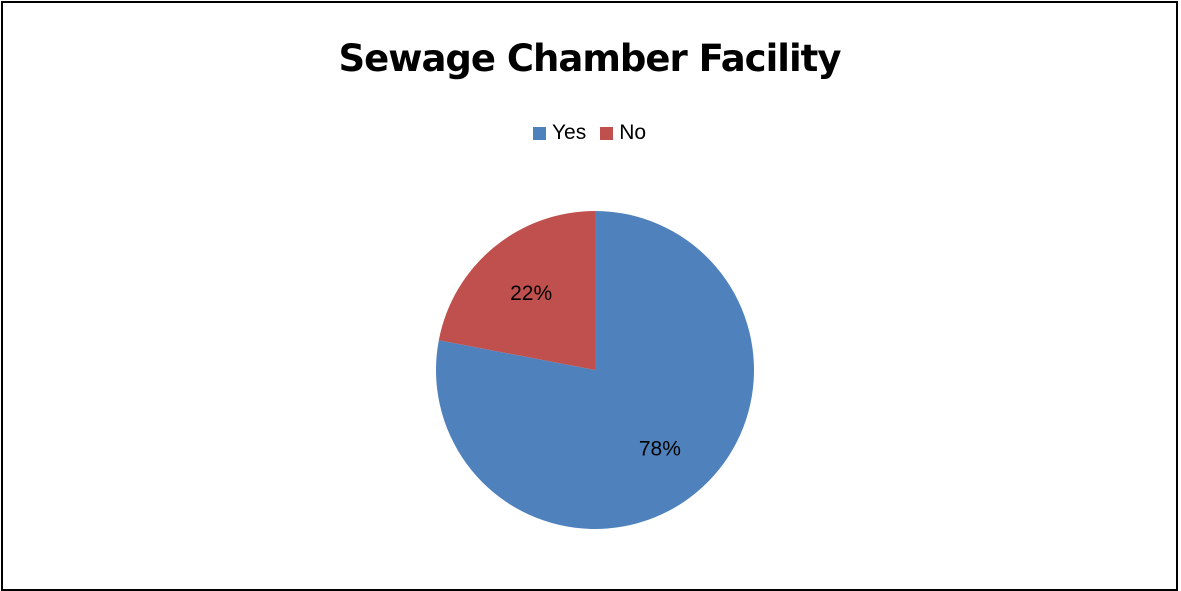  What do you see at coordinates (569, 132) in the screenshot?
I see `legend-label-yes: Yes` at bounding box center [569, 132].